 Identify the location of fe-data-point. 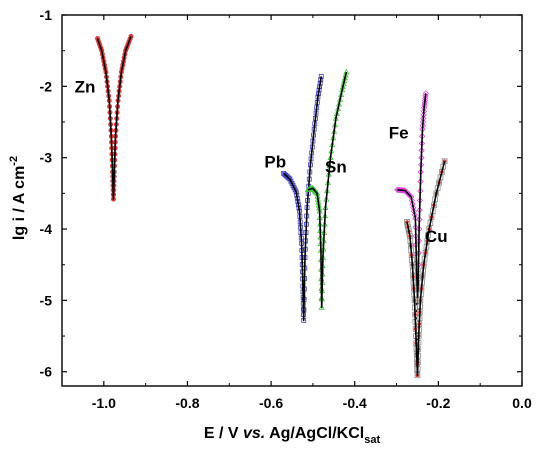
(397, 189).